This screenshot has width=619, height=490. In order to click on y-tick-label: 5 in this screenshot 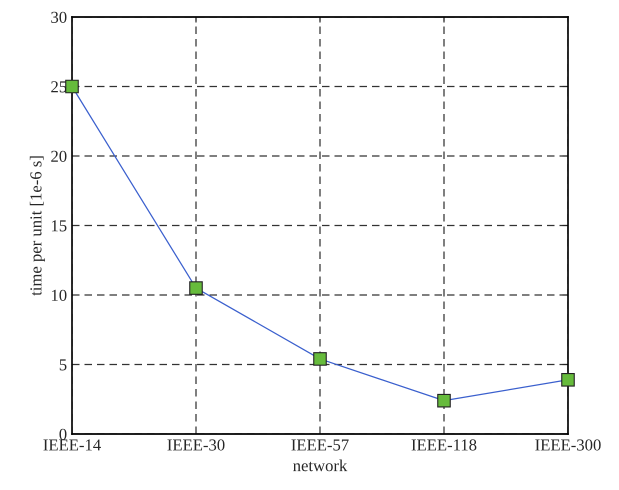, I will do `click(63, 364)`.